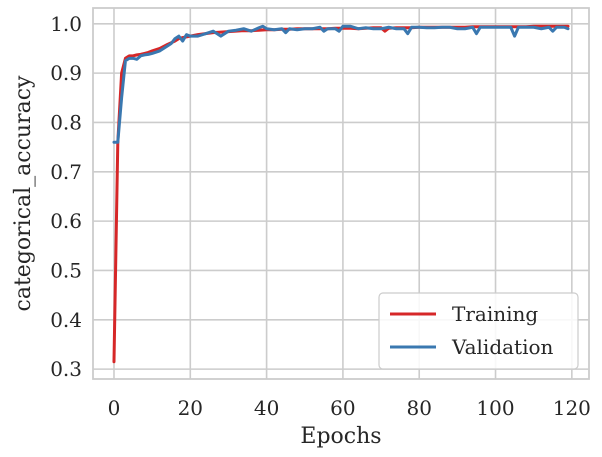 This screenshot has width=602, height=457. I want to click on x-tick-labels: 0 20 40 60 80 100 120, so click(349, 408).